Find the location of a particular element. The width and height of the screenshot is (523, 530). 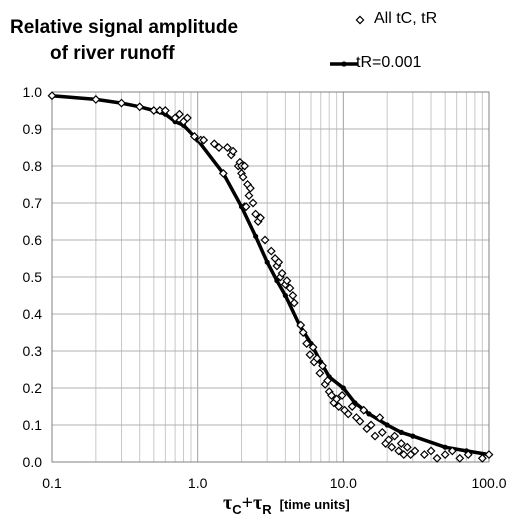

x-tick-label: 0.1 is located at coordinates (52, 483).